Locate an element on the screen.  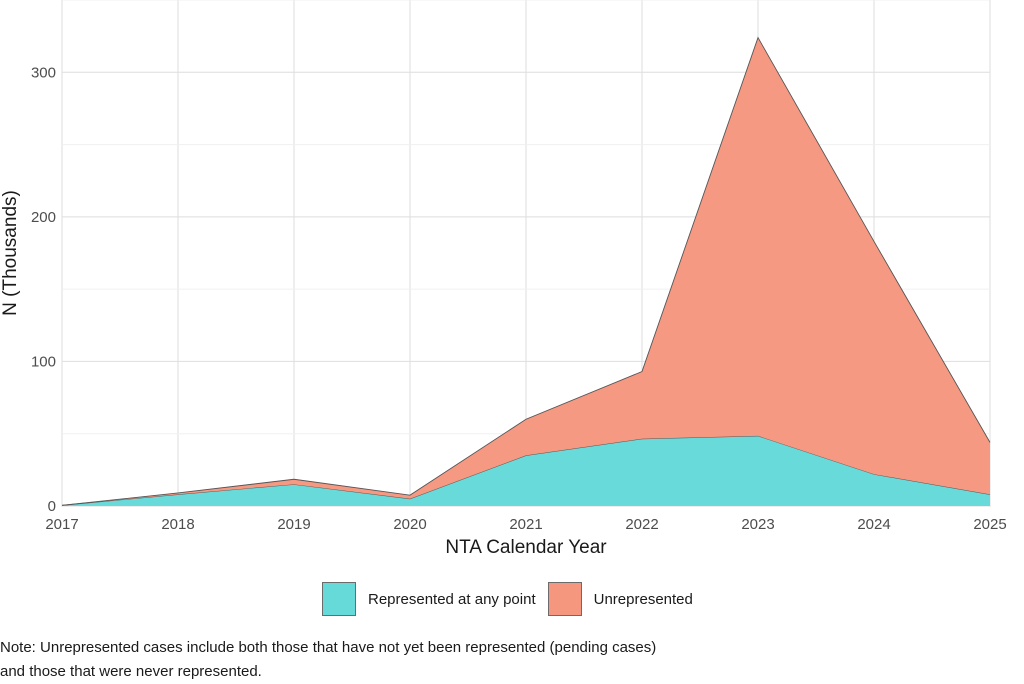
legend-item-unrepresented: Unrepresented is located at coordinates (620, 599).